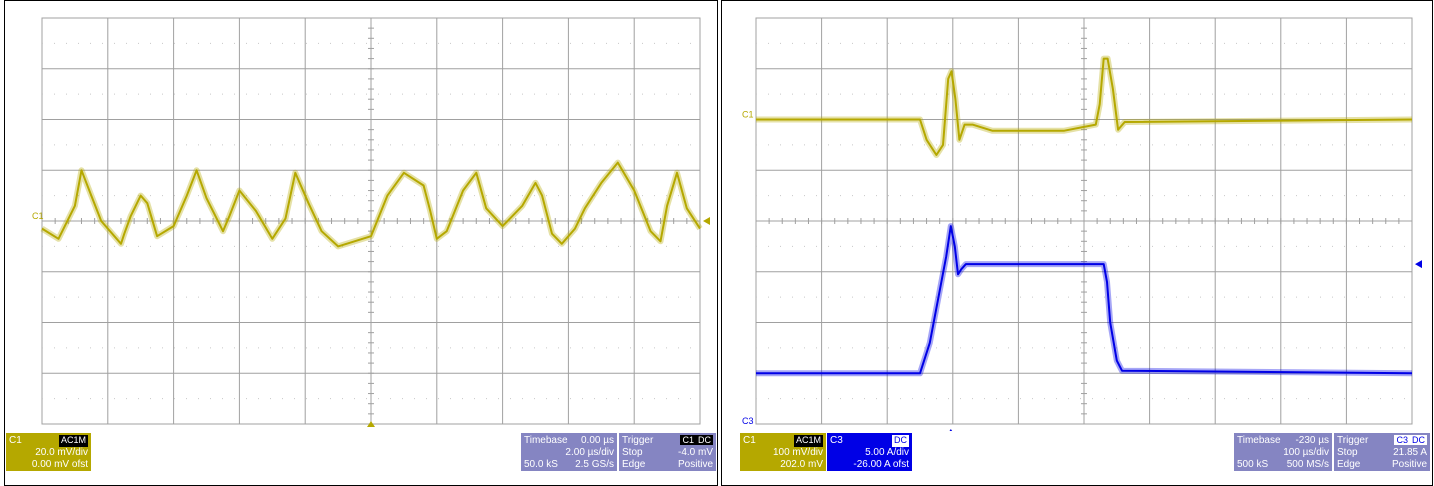 This screenshot has width=1434, height=486. Describe the element at coordinates (748, 421) in the screenshot. I see `ch3-marker-label: C3` at that location.